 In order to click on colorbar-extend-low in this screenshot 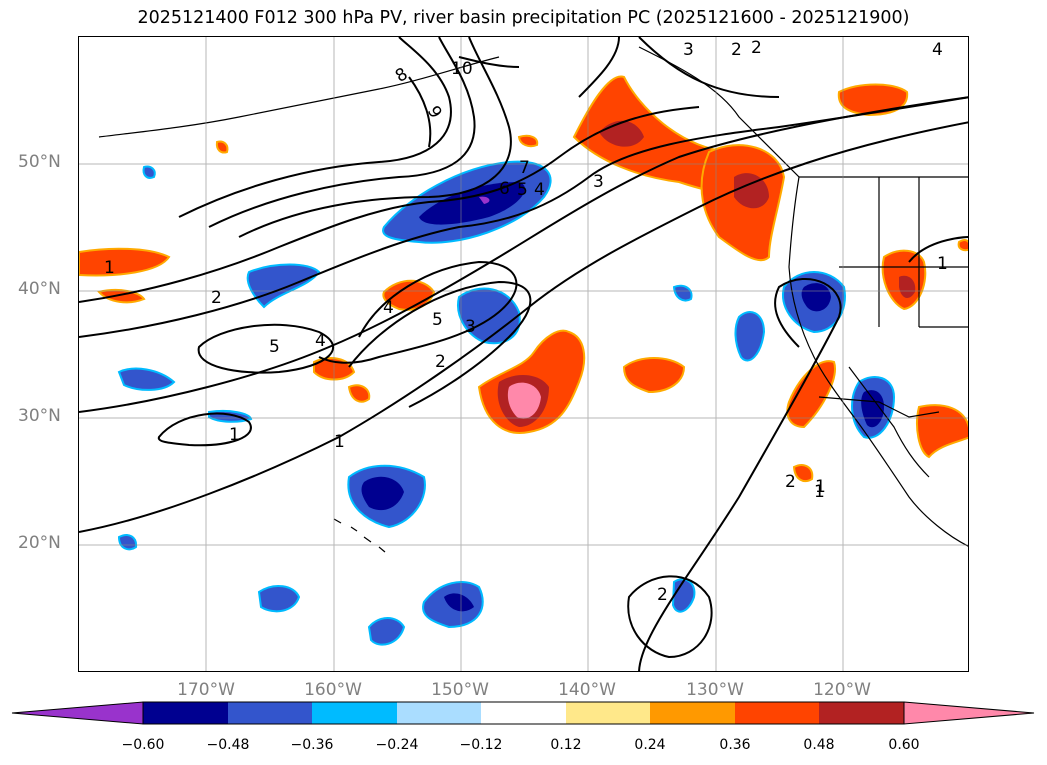, I will do `click(77, 713)`.